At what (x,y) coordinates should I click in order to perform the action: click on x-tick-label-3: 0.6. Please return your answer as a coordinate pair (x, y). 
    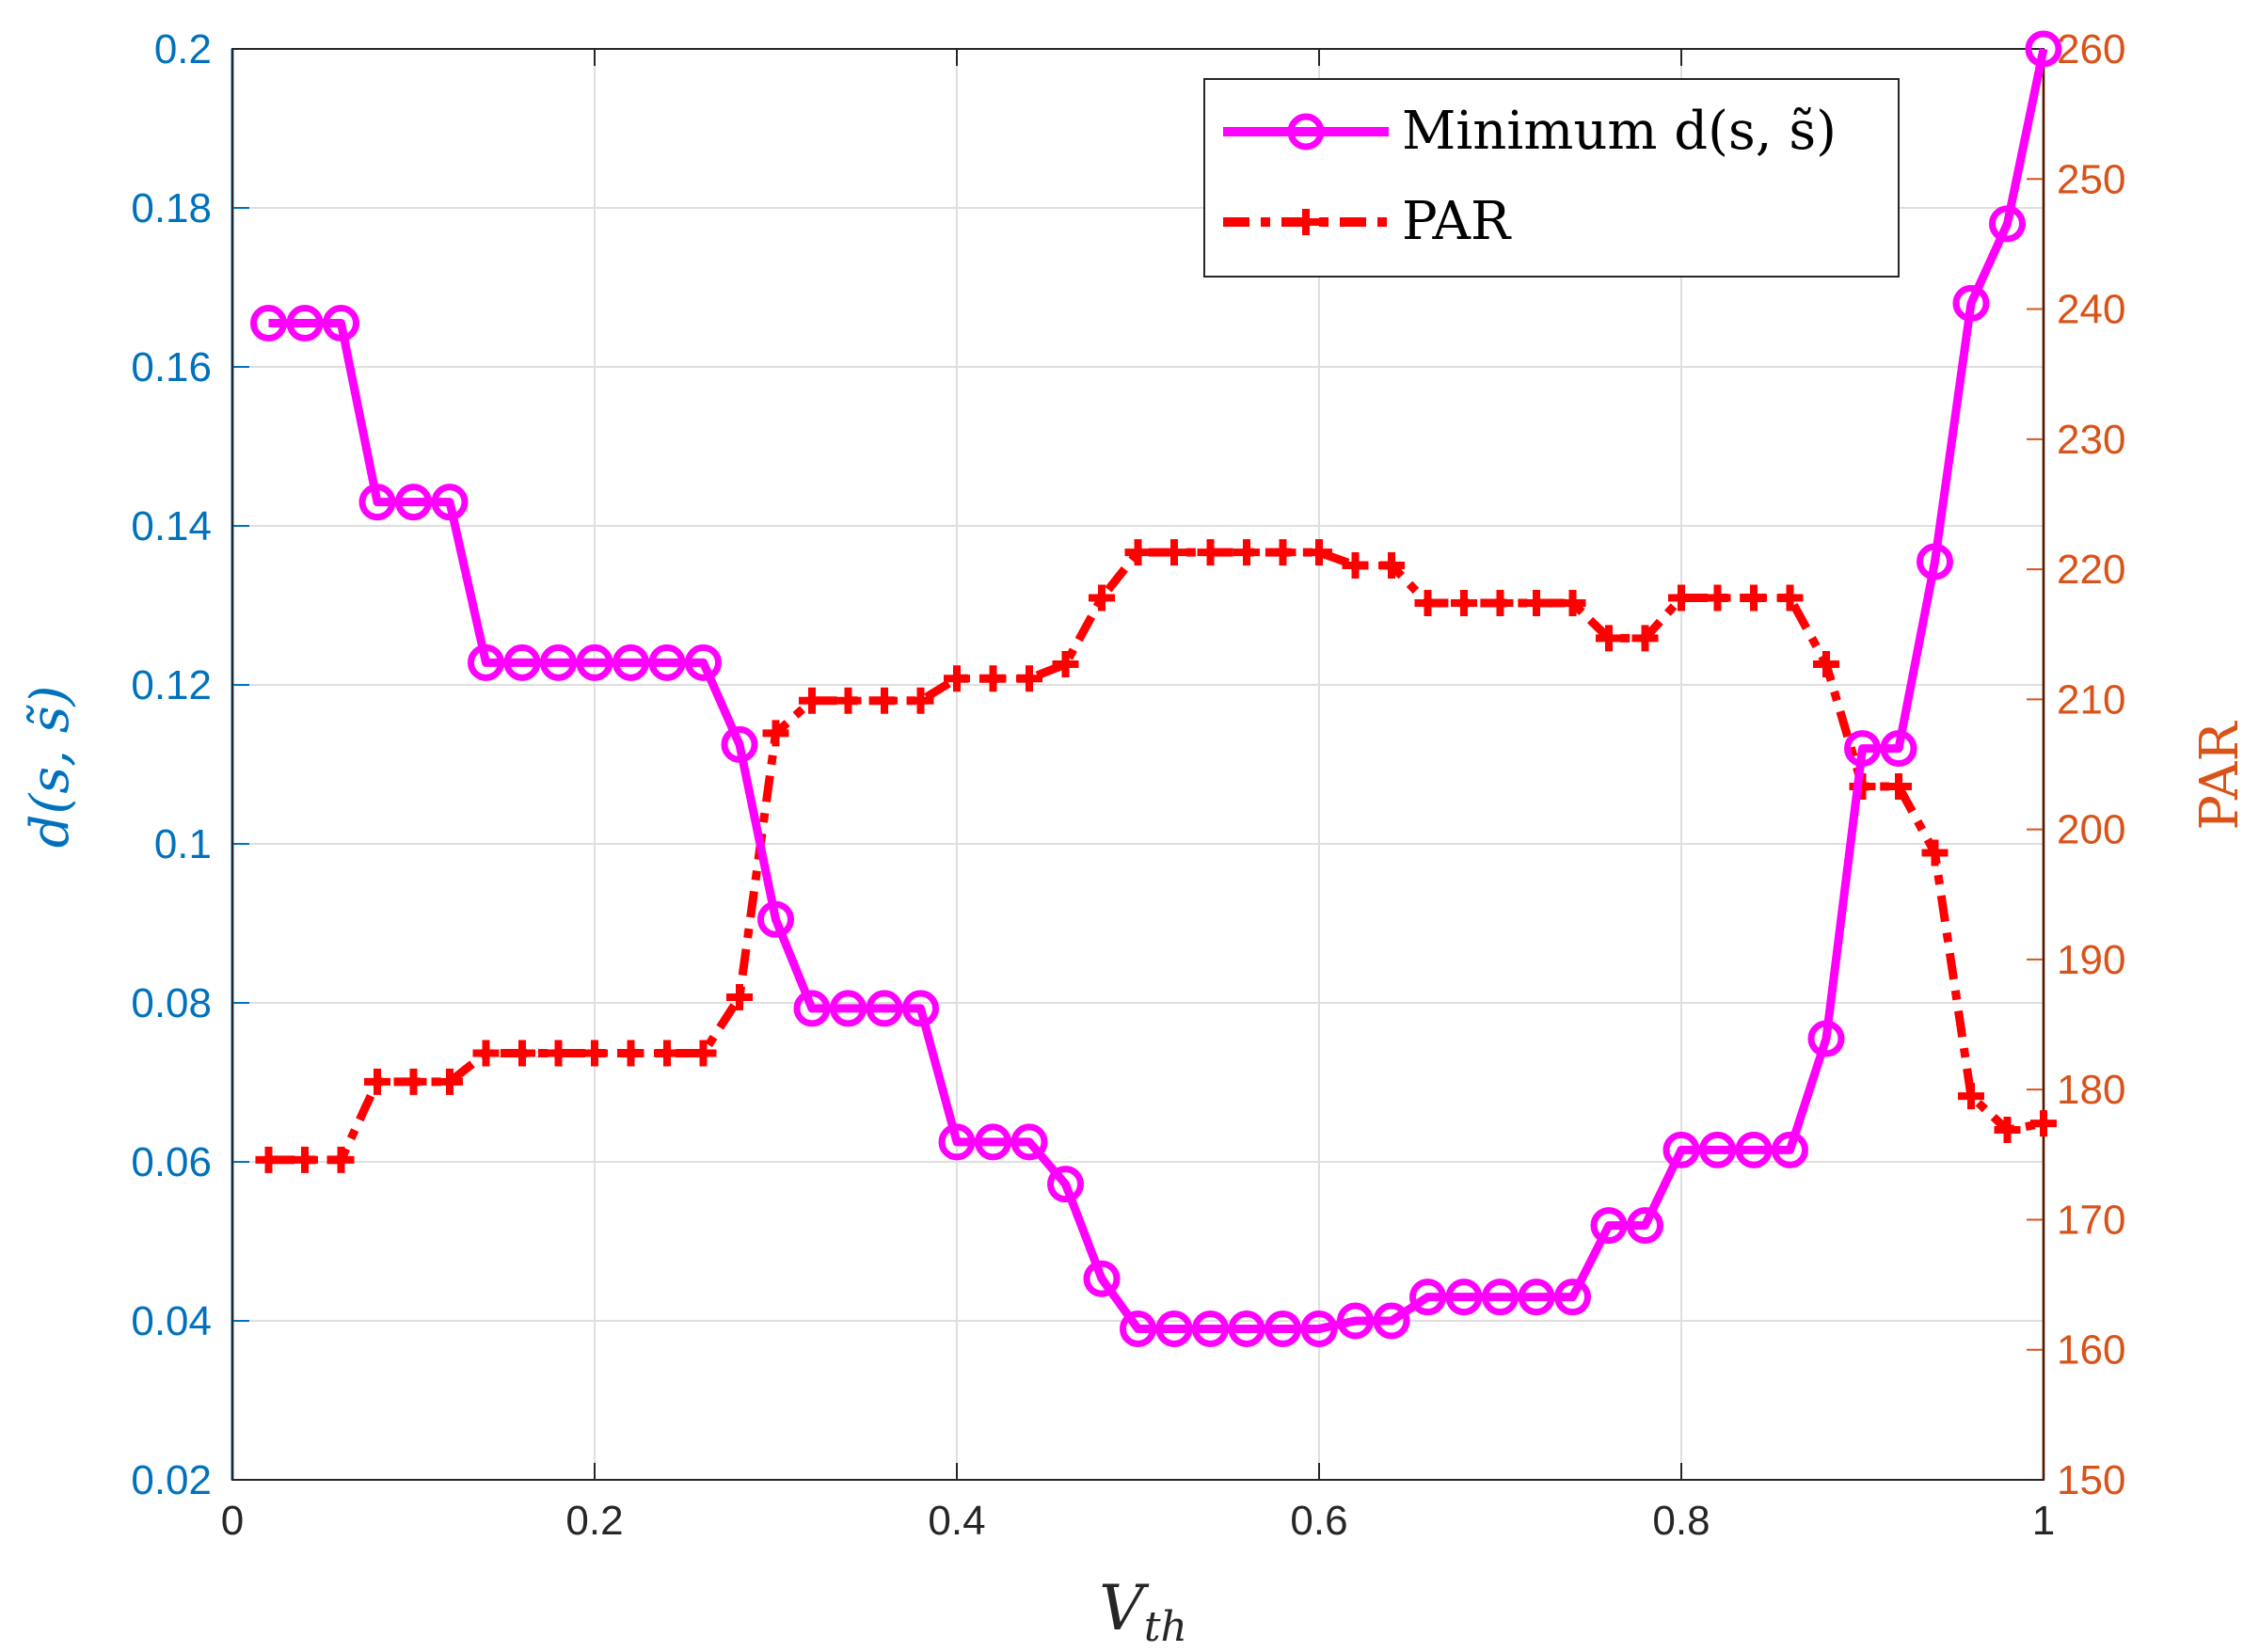
    Looking at the image, I should click on (1318, 1521).